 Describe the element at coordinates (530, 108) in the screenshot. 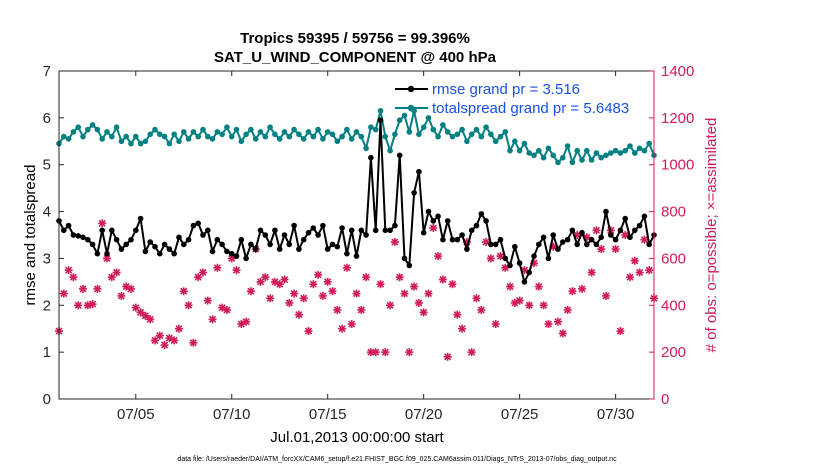

I see `legend-spread-label: totalspread grand pr = 5.6483` at that location.